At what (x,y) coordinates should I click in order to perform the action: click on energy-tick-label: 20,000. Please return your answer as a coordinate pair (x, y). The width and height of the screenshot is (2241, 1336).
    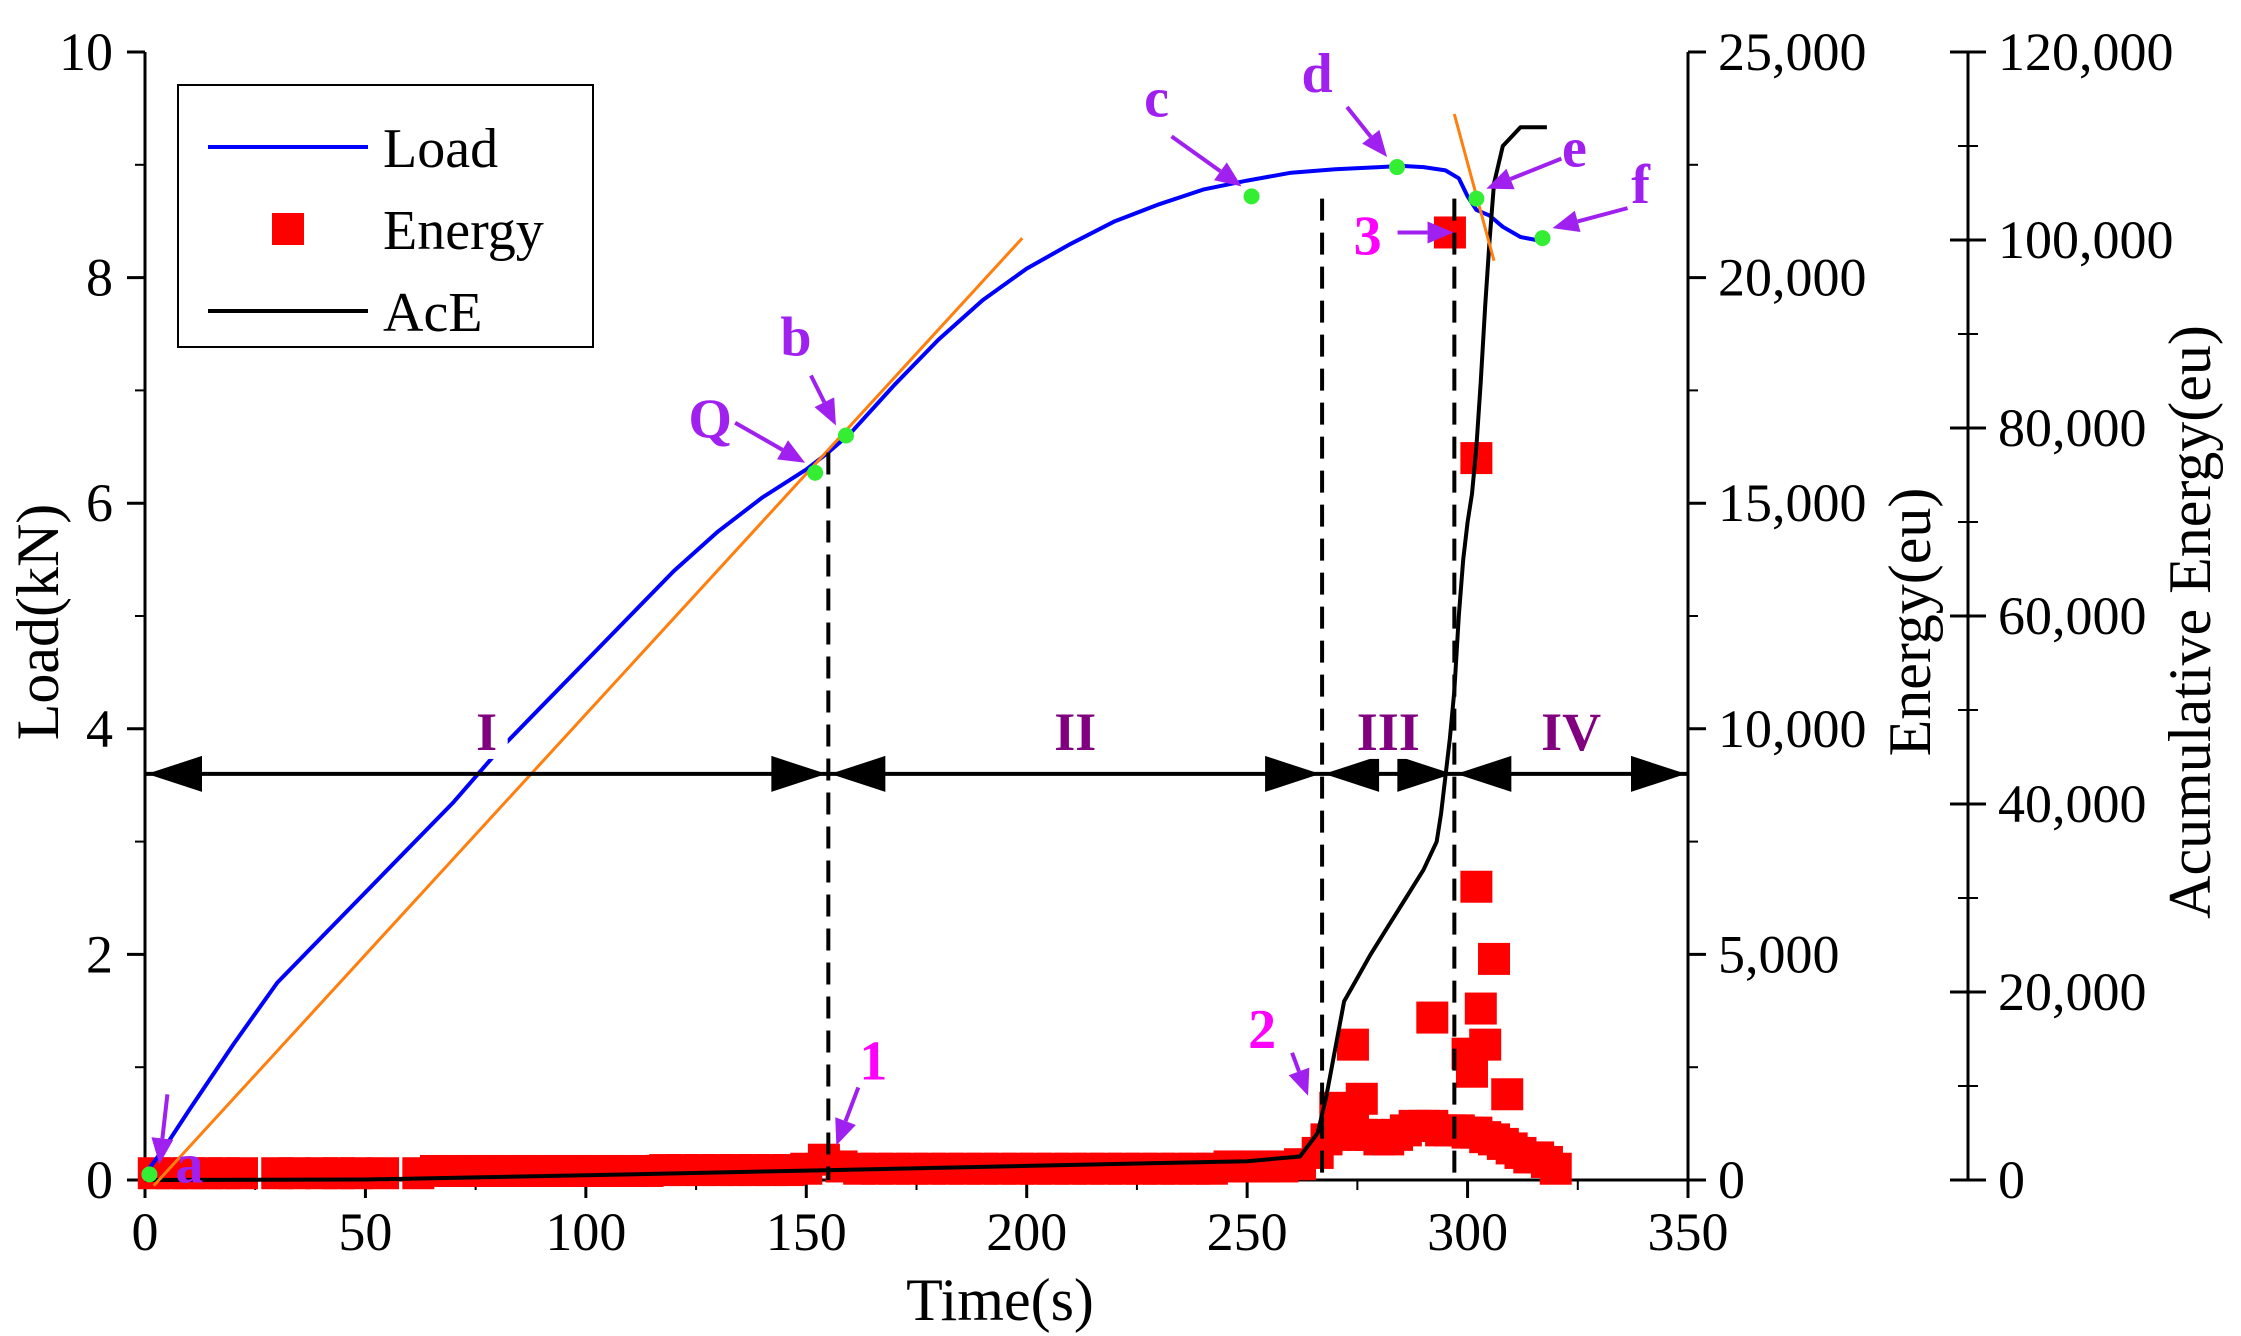
    Looking at the image, I should click on (1792, 278).